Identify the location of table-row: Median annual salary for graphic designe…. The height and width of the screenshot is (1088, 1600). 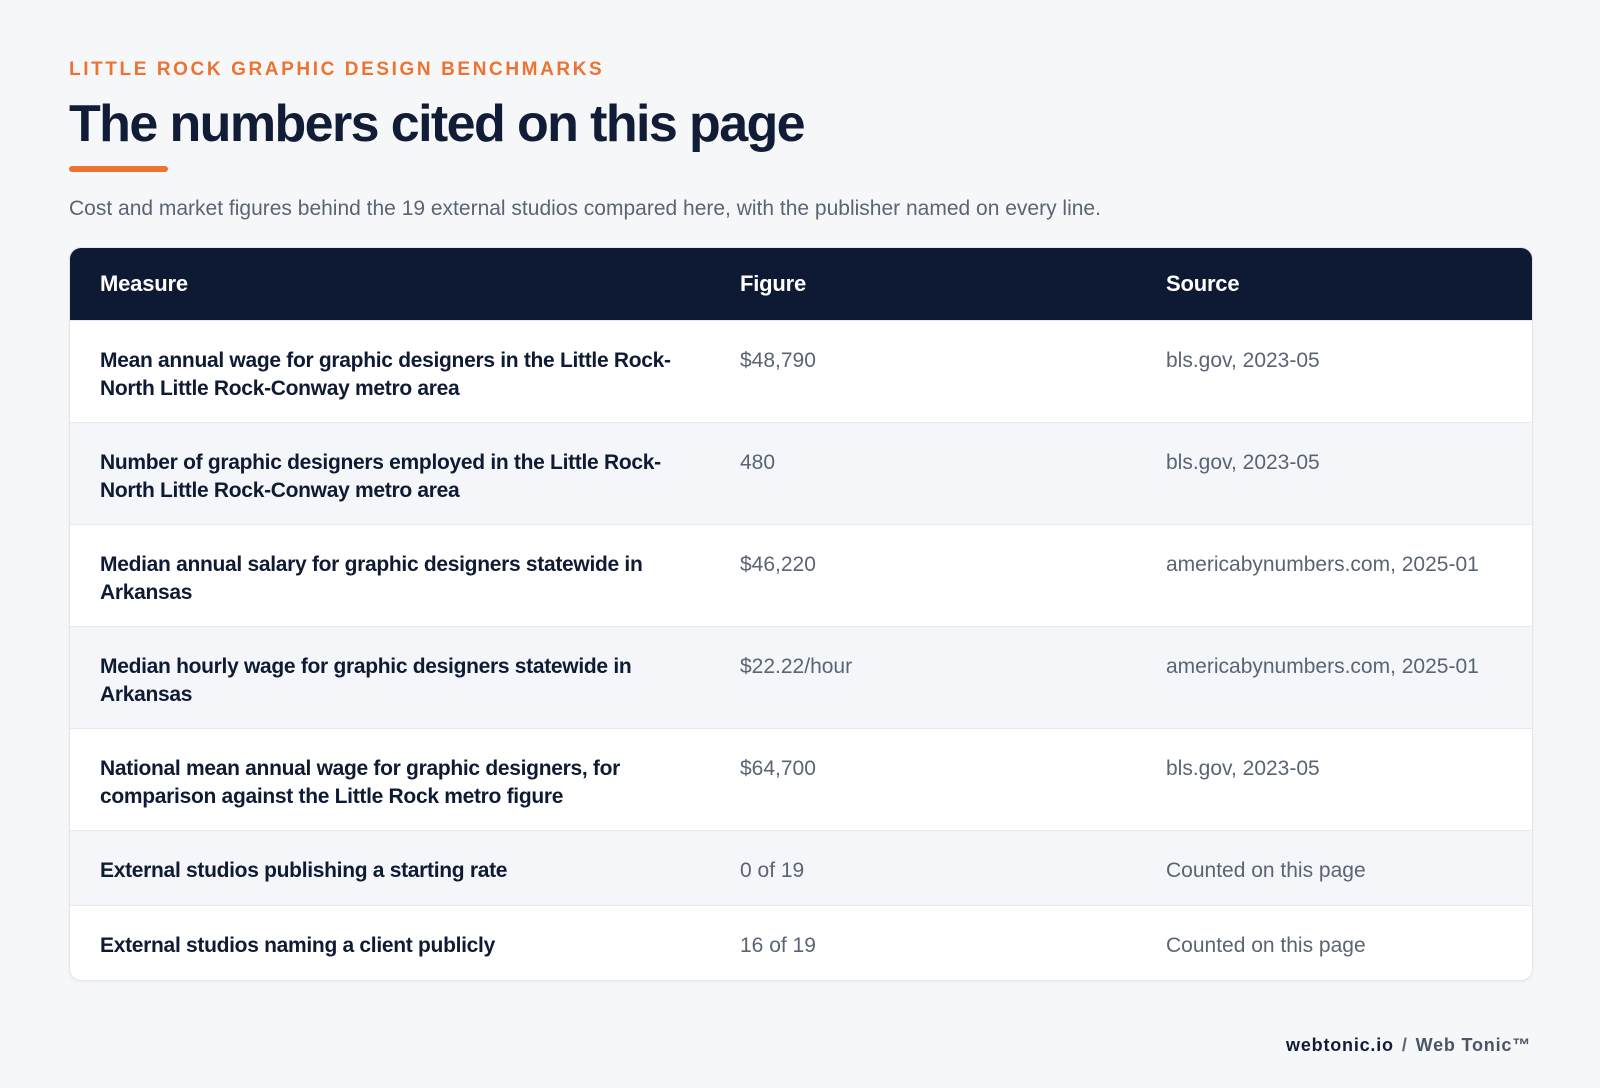
(801, 575).